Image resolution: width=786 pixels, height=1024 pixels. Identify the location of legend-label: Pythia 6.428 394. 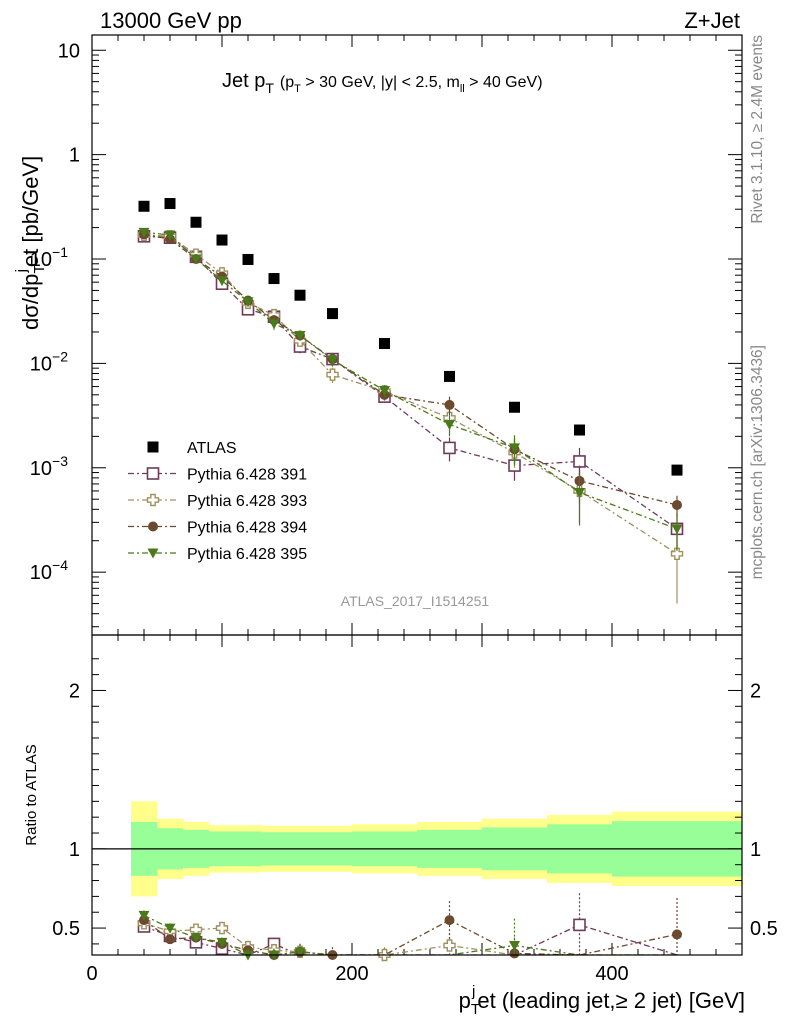
(247, 528).